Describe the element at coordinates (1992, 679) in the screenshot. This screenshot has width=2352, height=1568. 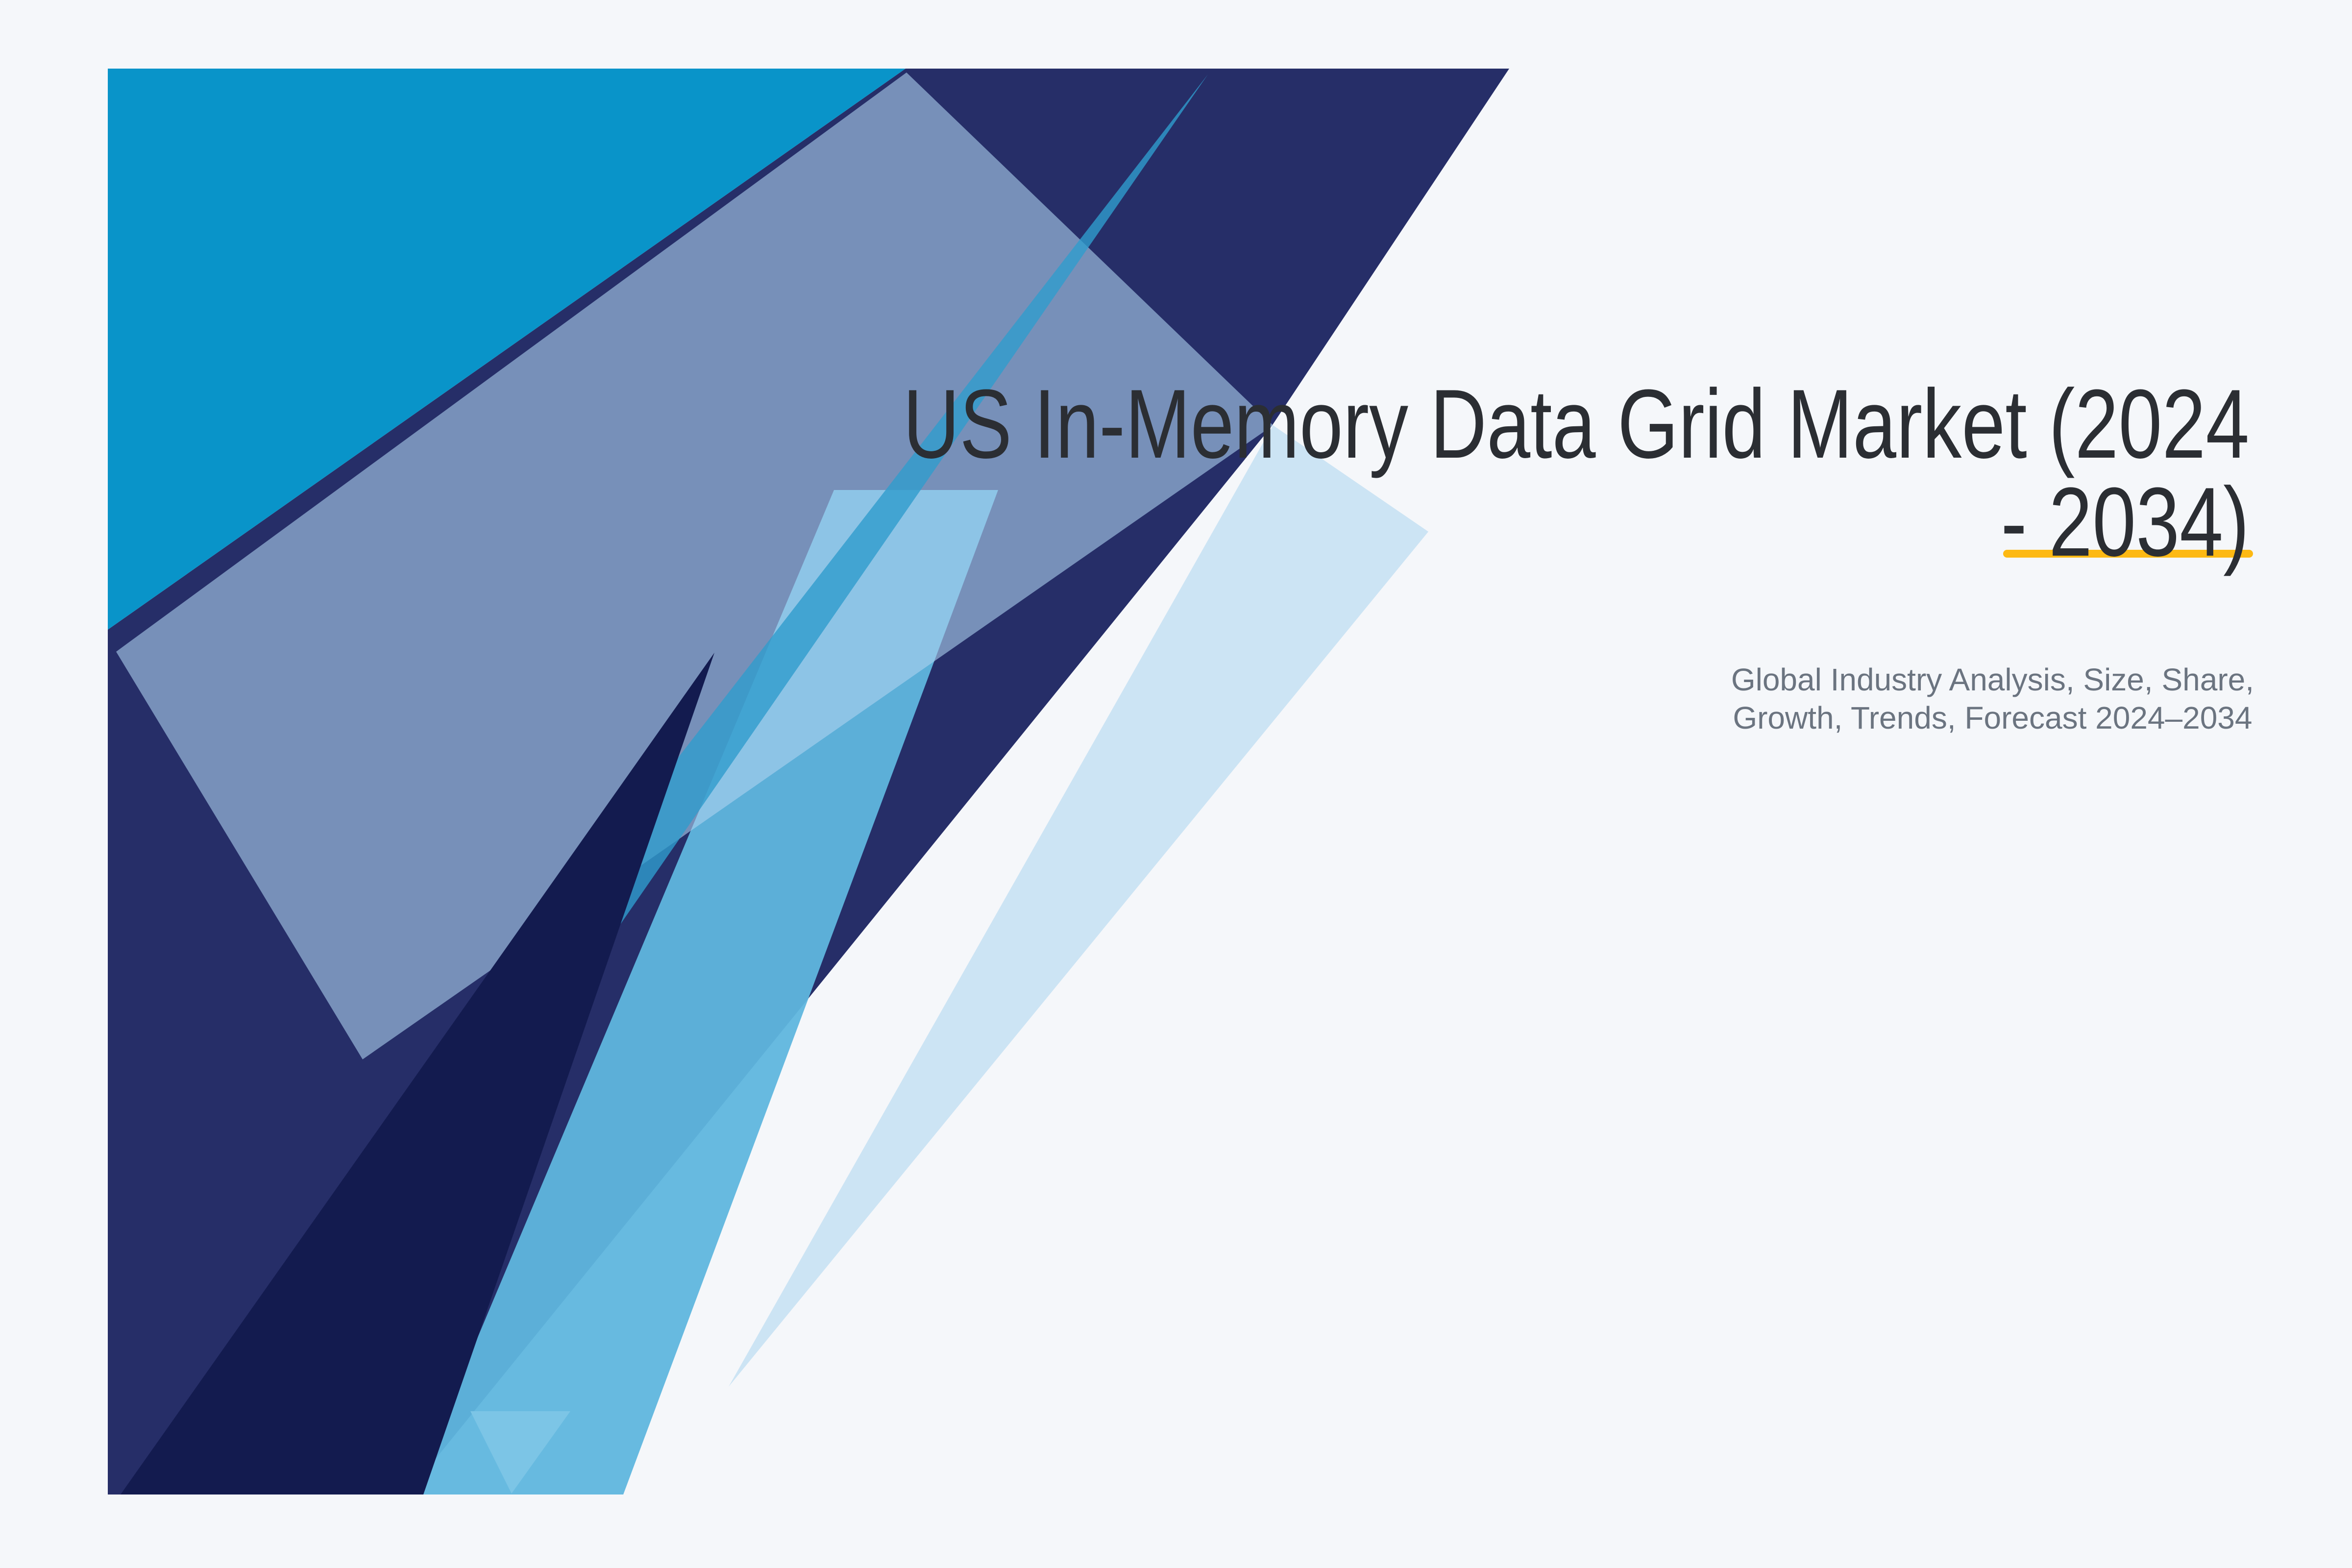
I see `report-subtitle-line-1: Global Industry Analysis, Size, Share,` at that location.